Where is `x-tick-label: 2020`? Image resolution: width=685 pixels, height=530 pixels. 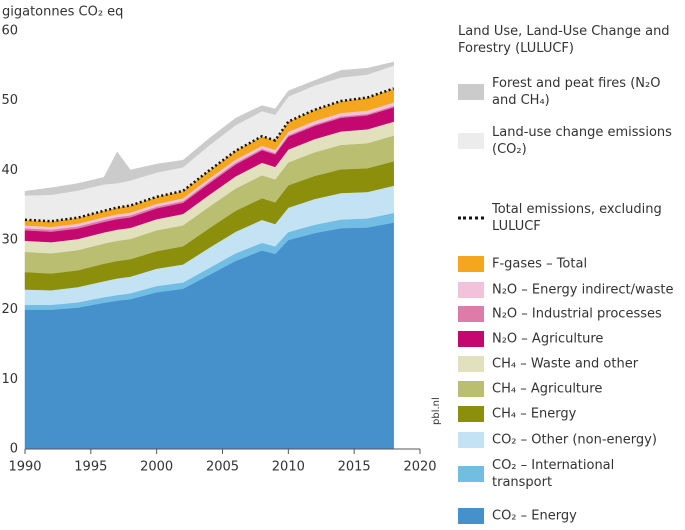
x-tick-label: 2020 is located at coordinates (419, 467).